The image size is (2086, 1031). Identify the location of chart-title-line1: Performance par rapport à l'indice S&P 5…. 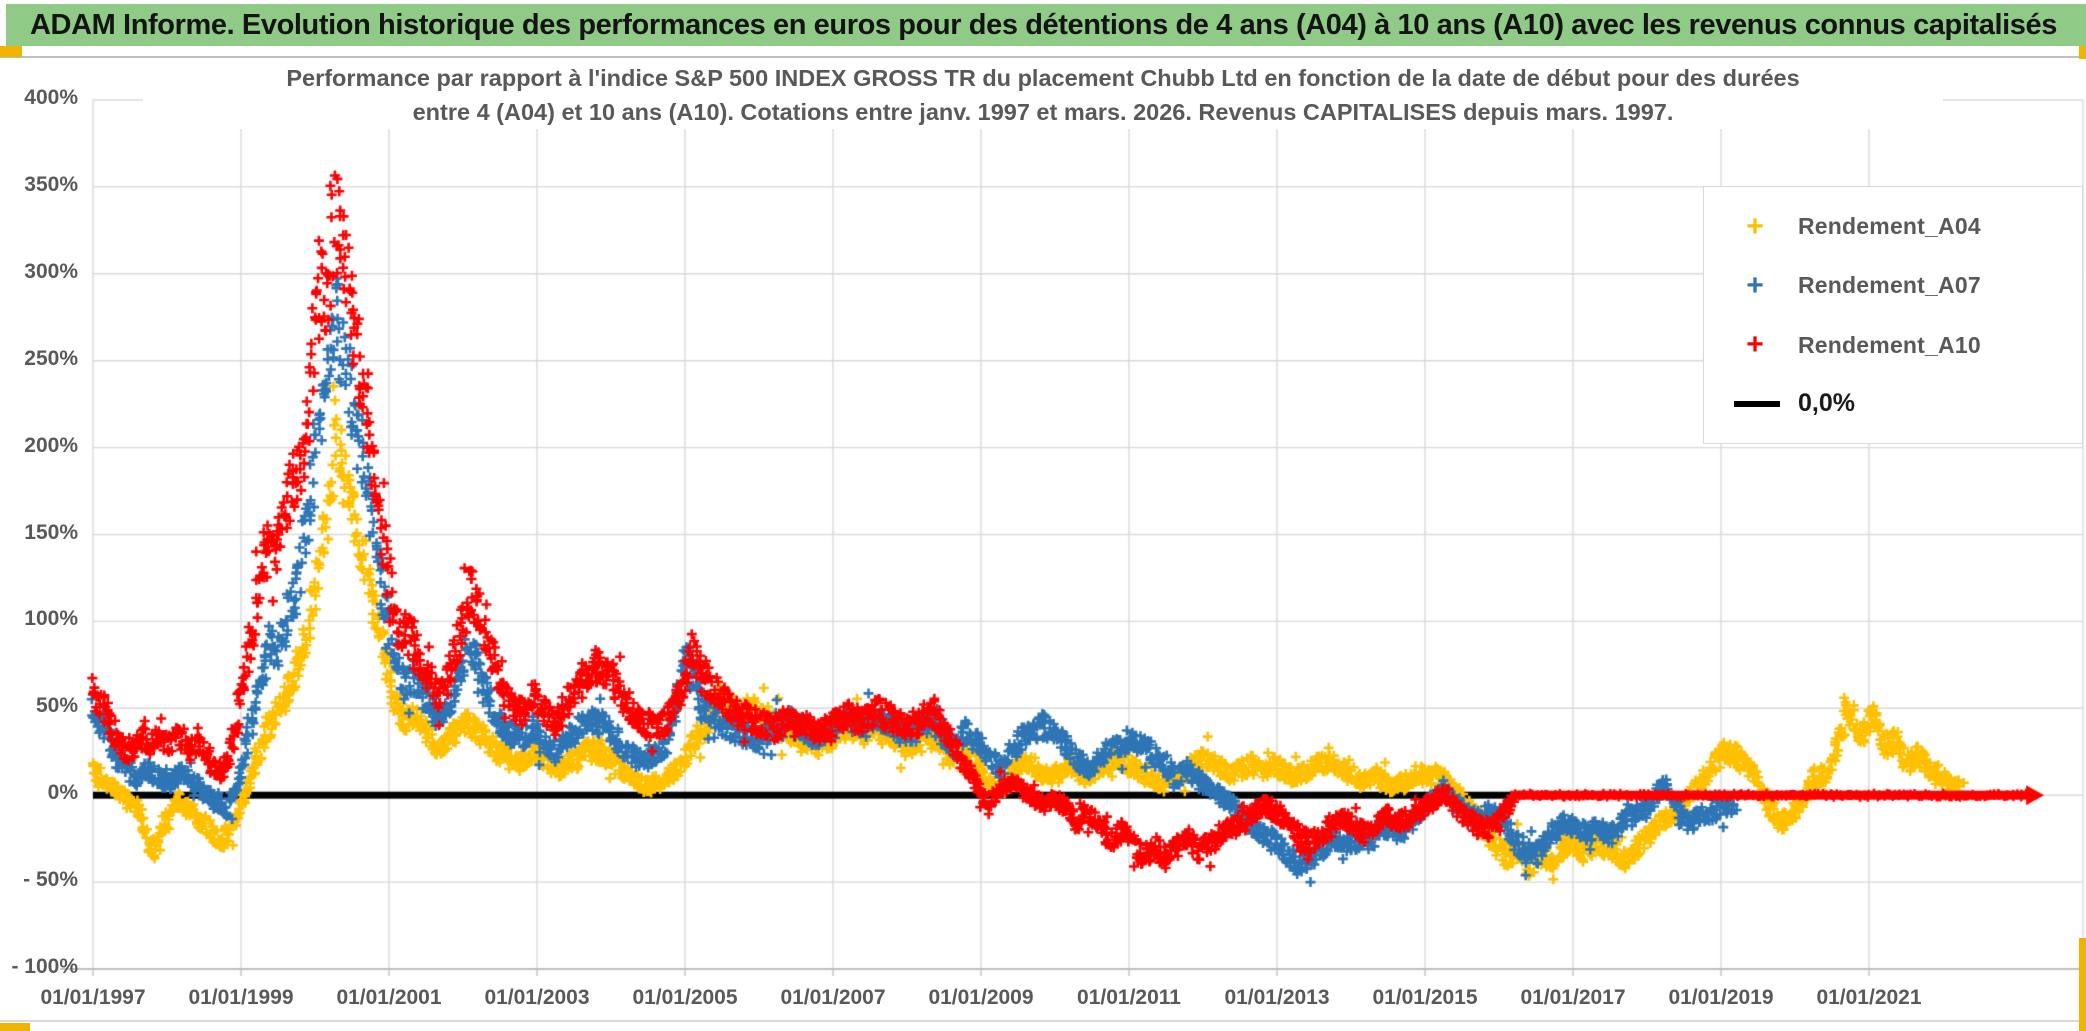
(1043, 78).